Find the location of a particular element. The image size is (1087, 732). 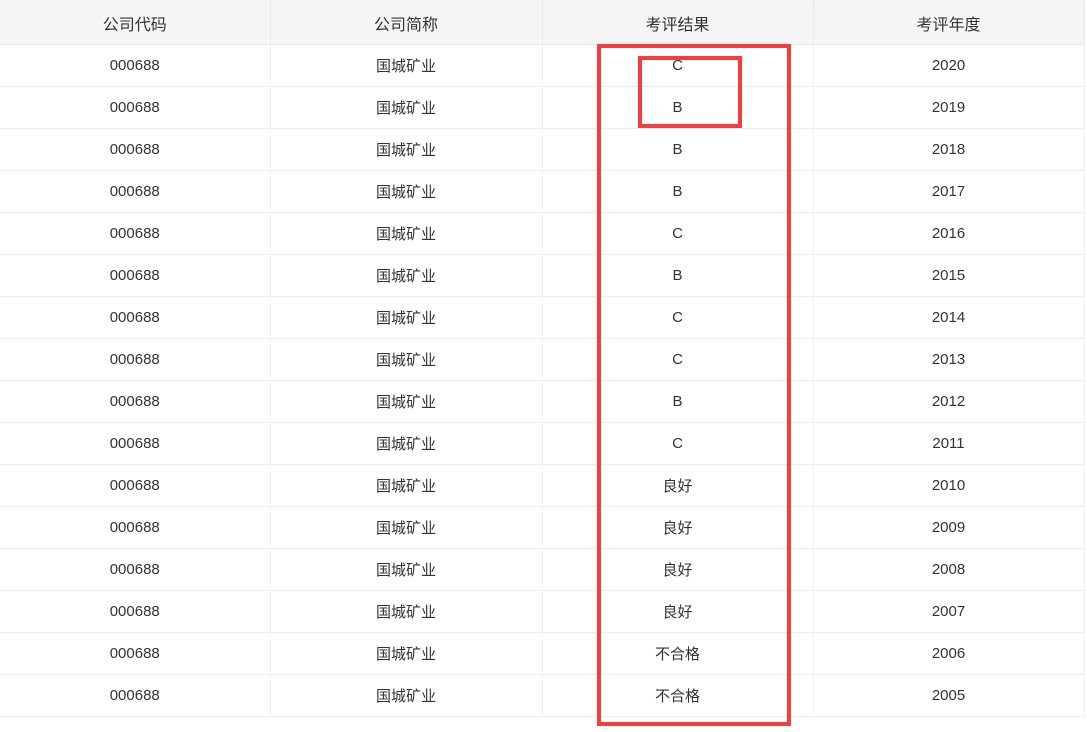

cell-eval-year: 2020 is located at coordinates (949, 65).